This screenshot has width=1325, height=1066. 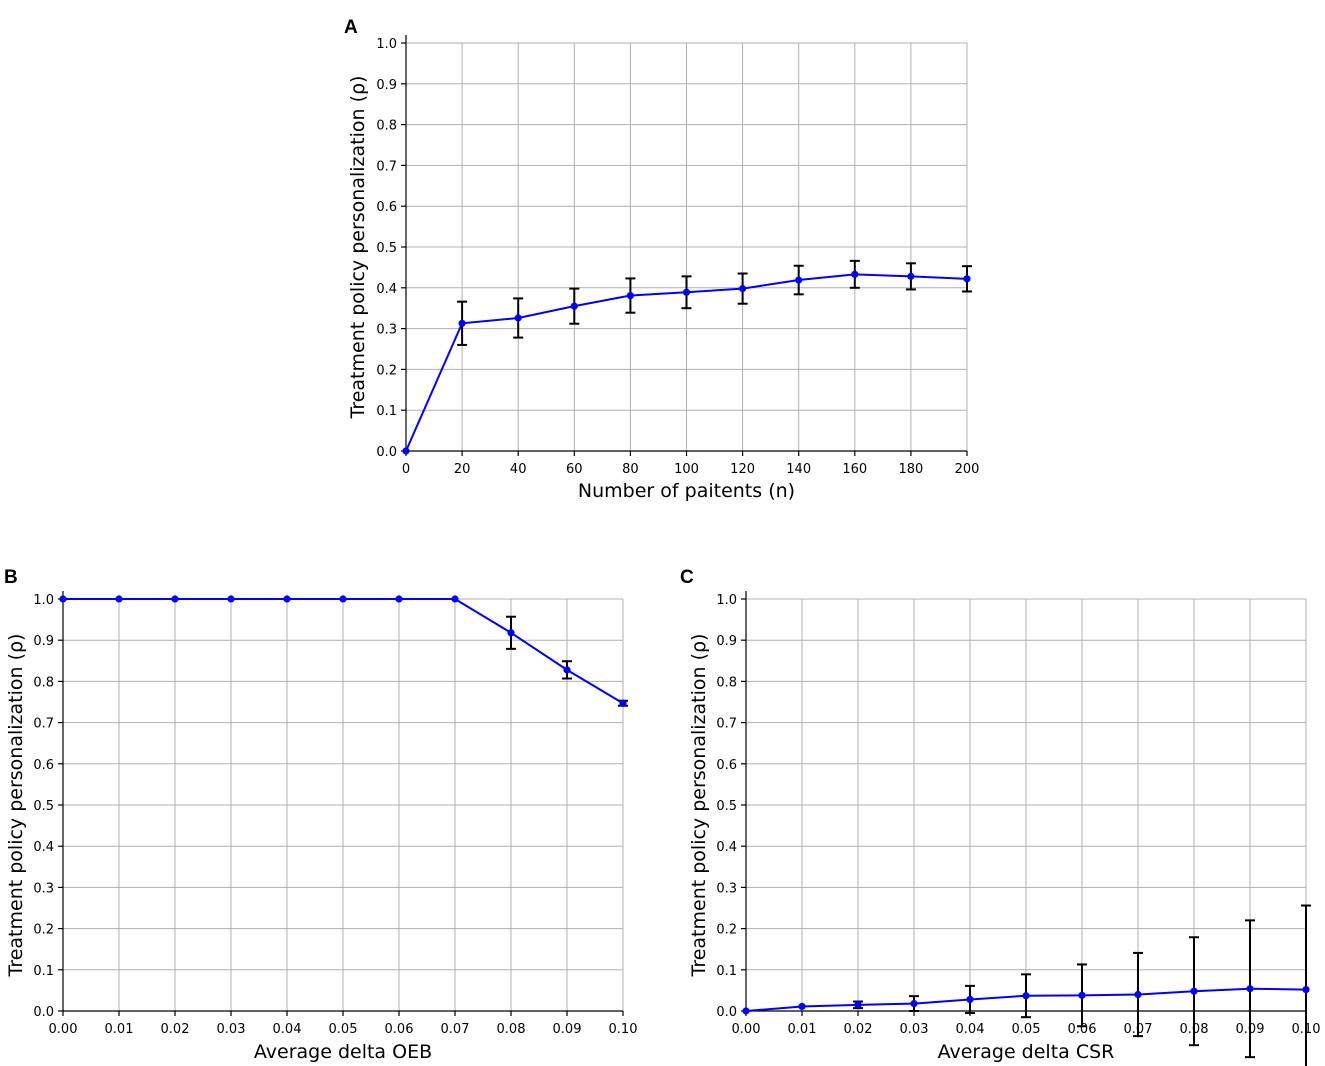 What do you see at coordinates (854, 469) in the screenshot?
I see `x-tick-label: 160` at bounding box center [854, 469].